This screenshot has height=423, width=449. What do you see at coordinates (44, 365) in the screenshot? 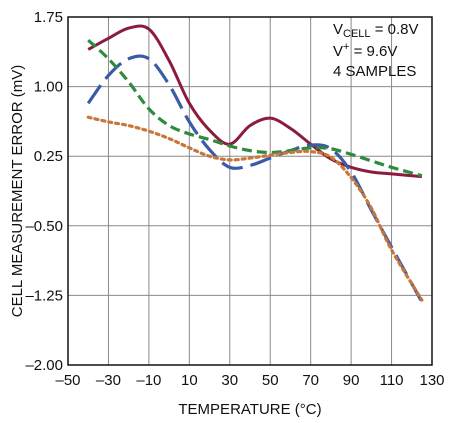
I see `y-tick-label: –2.00` at bounding box center [44, 365].